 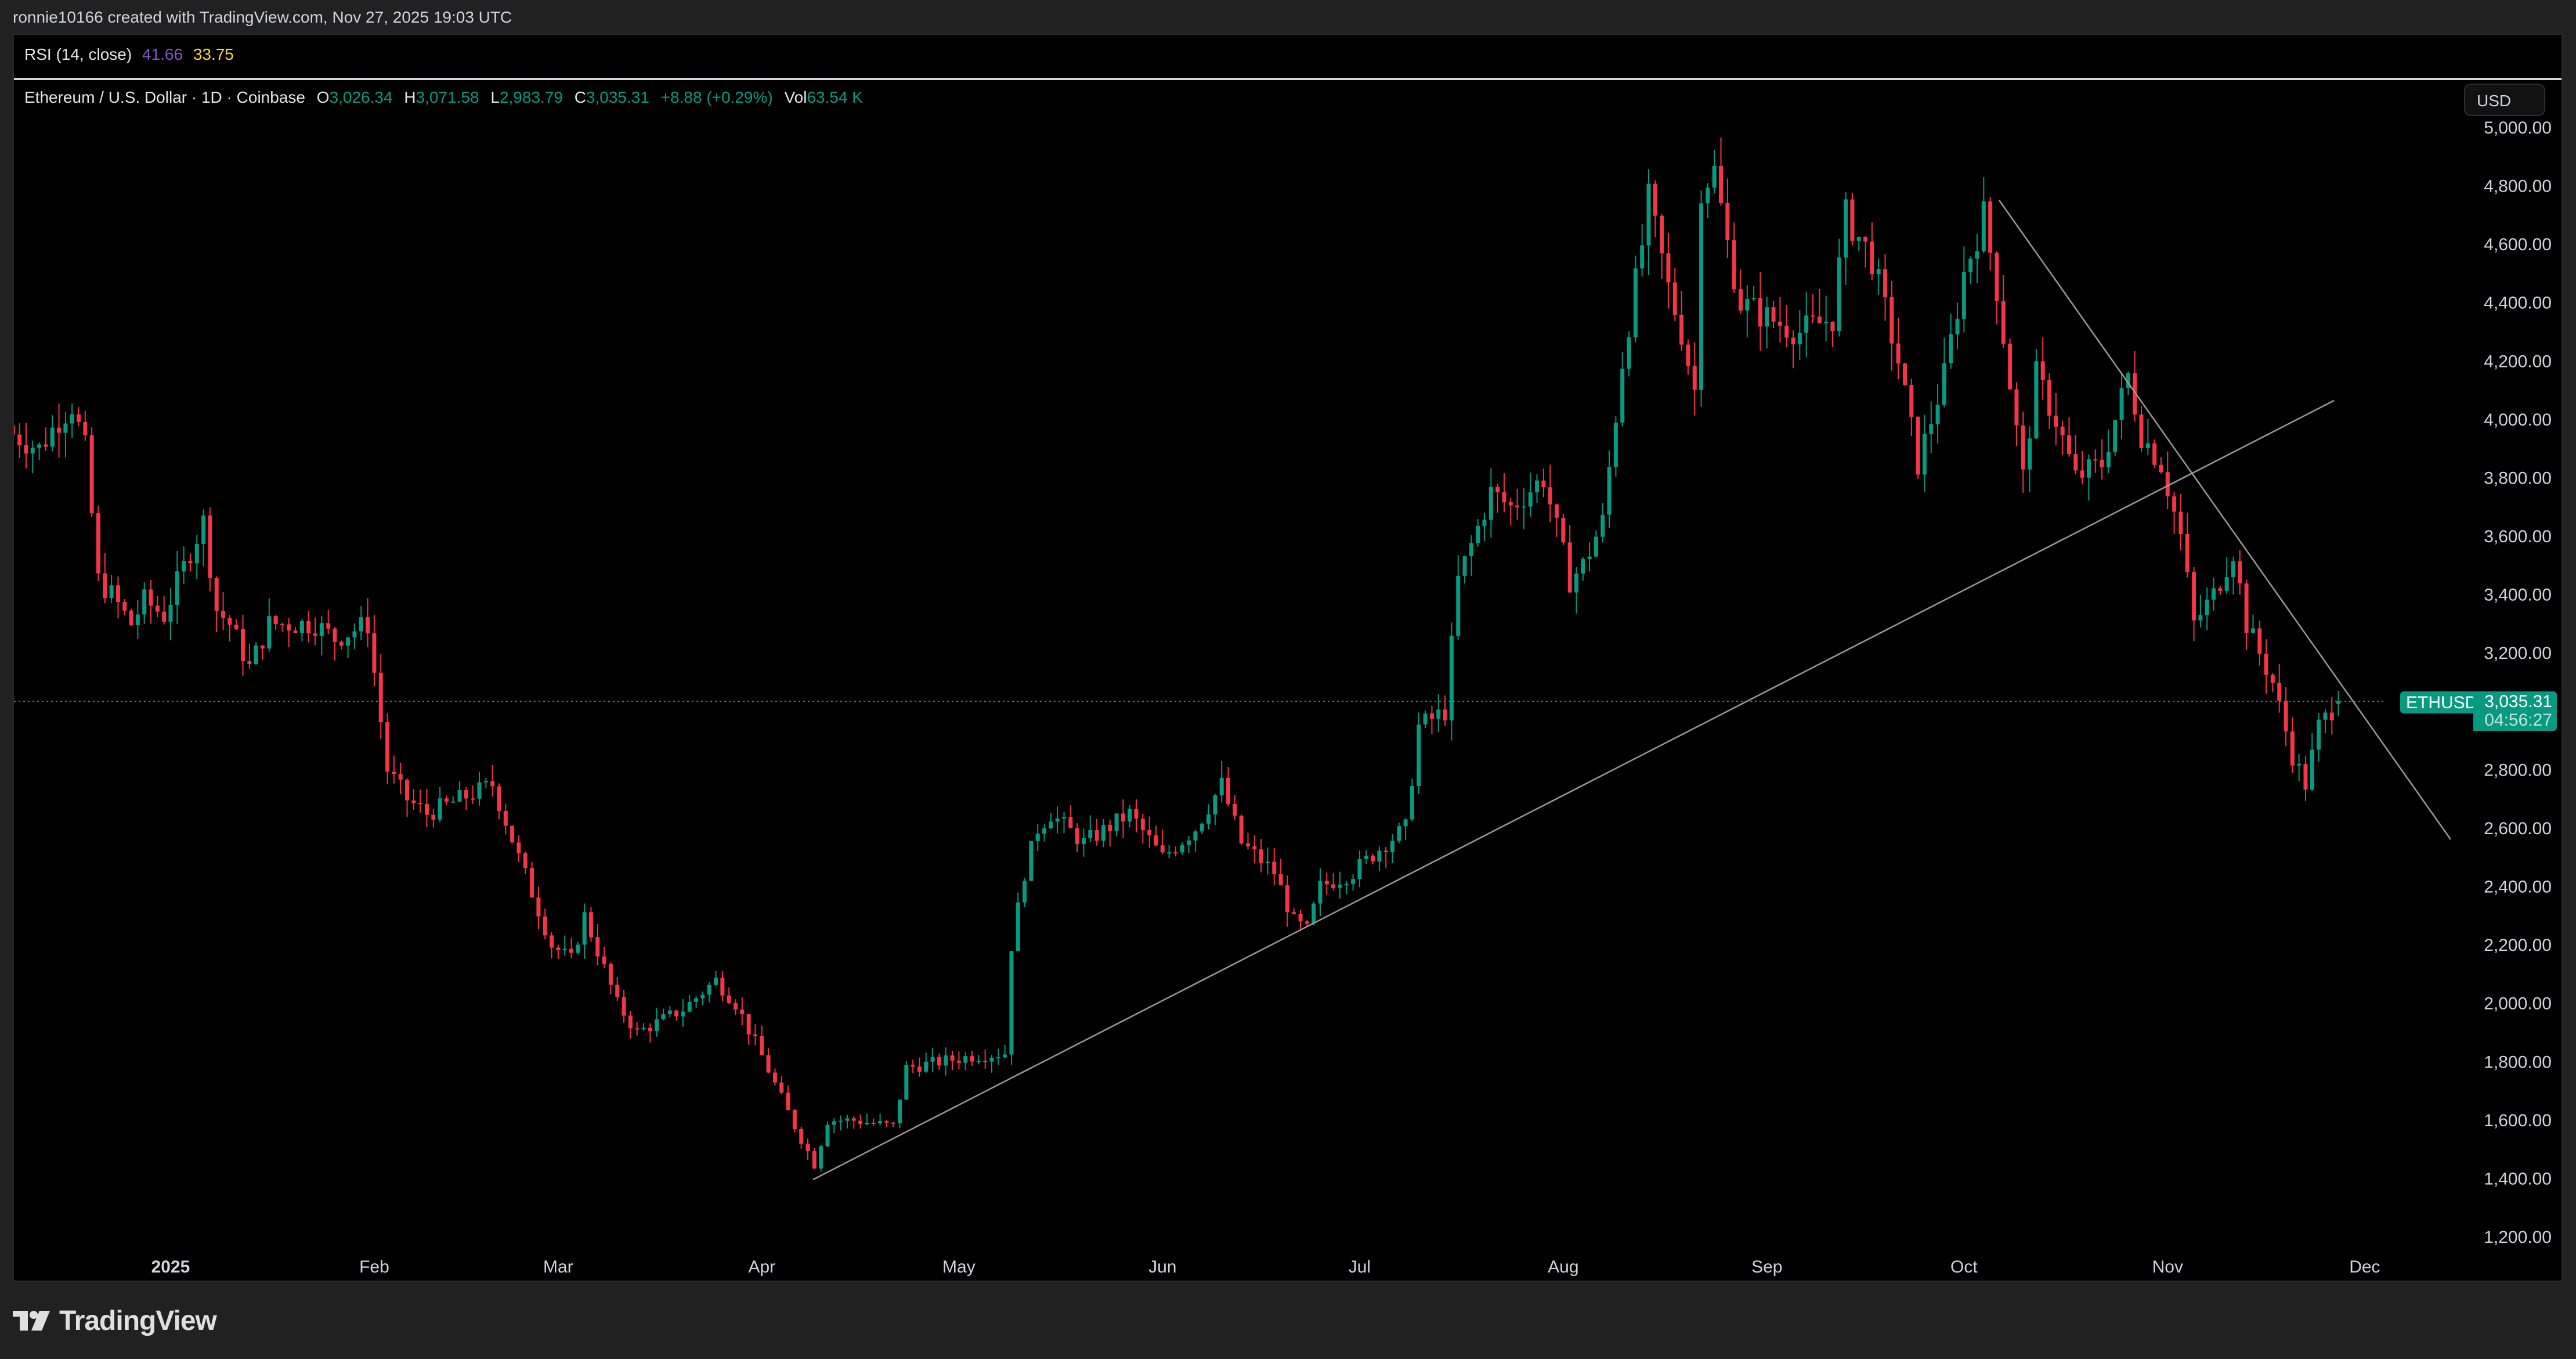 What do you see at coordinates (2518, 420) in the screenshot?
I see `price-axis-label: 4,000.00` at bounding box center [2518, 420].